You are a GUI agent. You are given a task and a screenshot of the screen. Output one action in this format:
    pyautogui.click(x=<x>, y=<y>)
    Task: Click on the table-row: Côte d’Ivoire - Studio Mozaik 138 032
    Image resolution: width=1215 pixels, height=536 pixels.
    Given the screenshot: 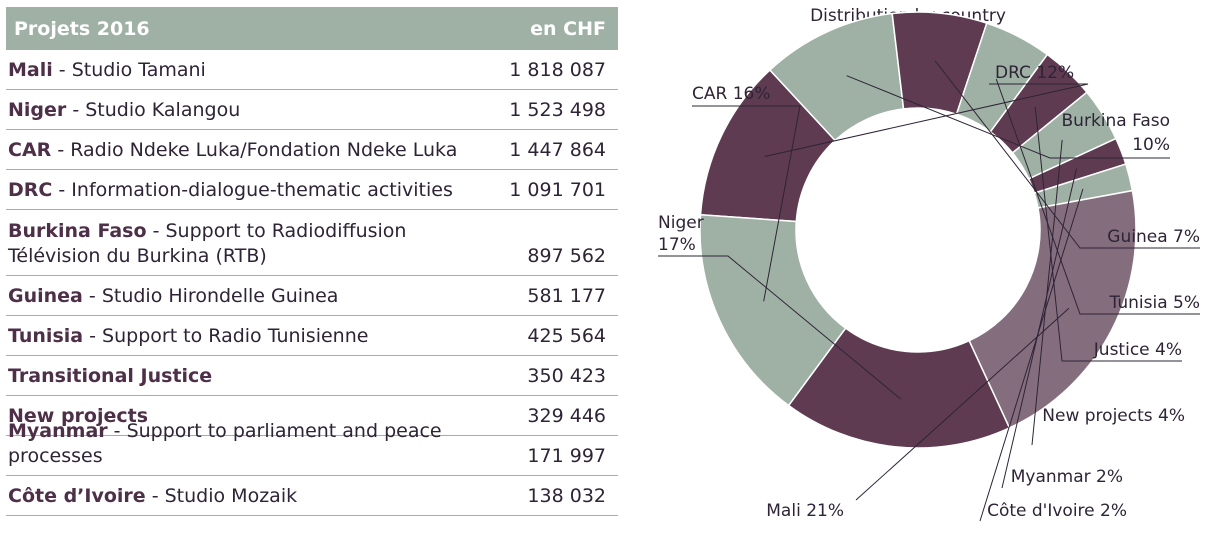 What is the action you would take?
    pyautogui.click(x=312, y=496)
    